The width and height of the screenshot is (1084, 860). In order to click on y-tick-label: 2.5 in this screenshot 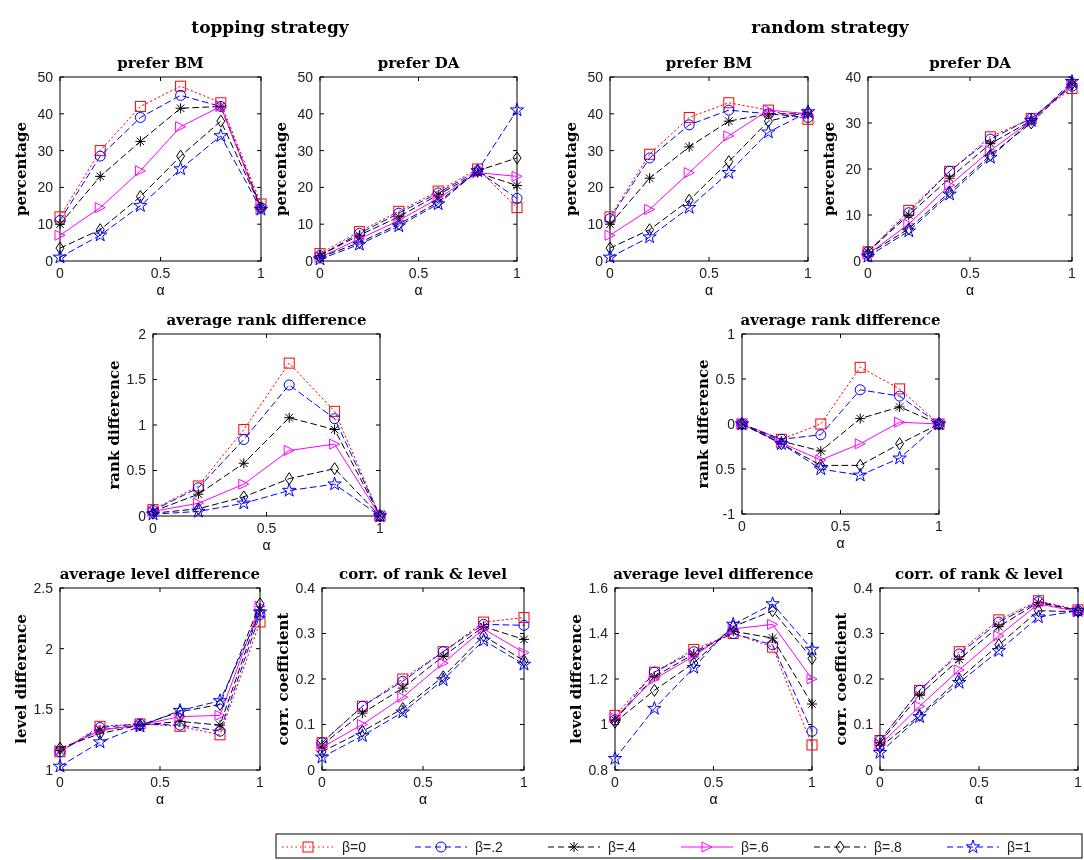, I will do `click(43, 587)`.